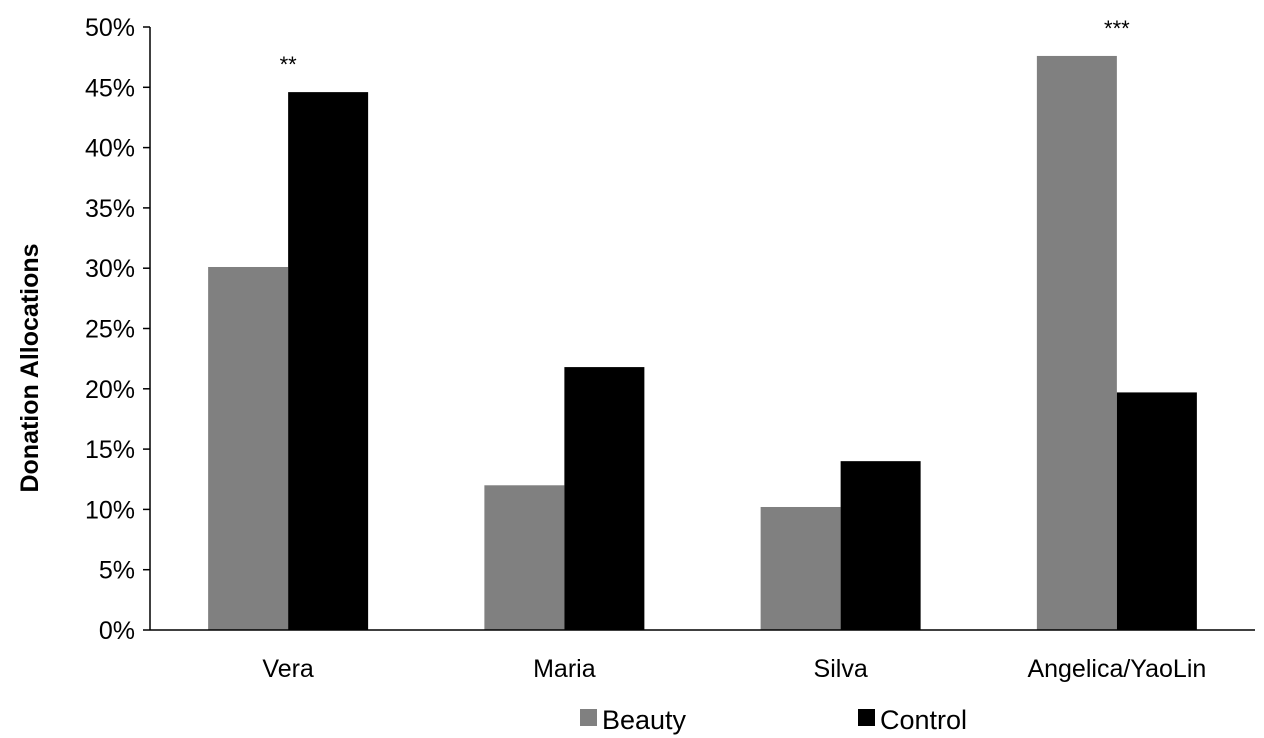  Describe the element at coordinates (705, 46) in the screenshot. I see `significance-annotations: *****` at that location.